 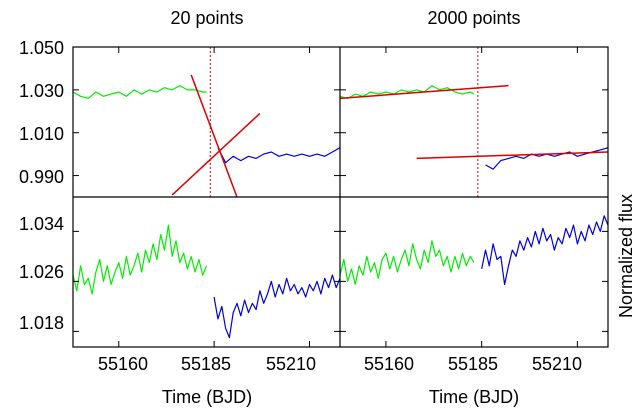 What do you see at coordinates (206, 18) in the screenshot?
I see `chart-title-20-points: 20 points` at bounding box center [206, 18].